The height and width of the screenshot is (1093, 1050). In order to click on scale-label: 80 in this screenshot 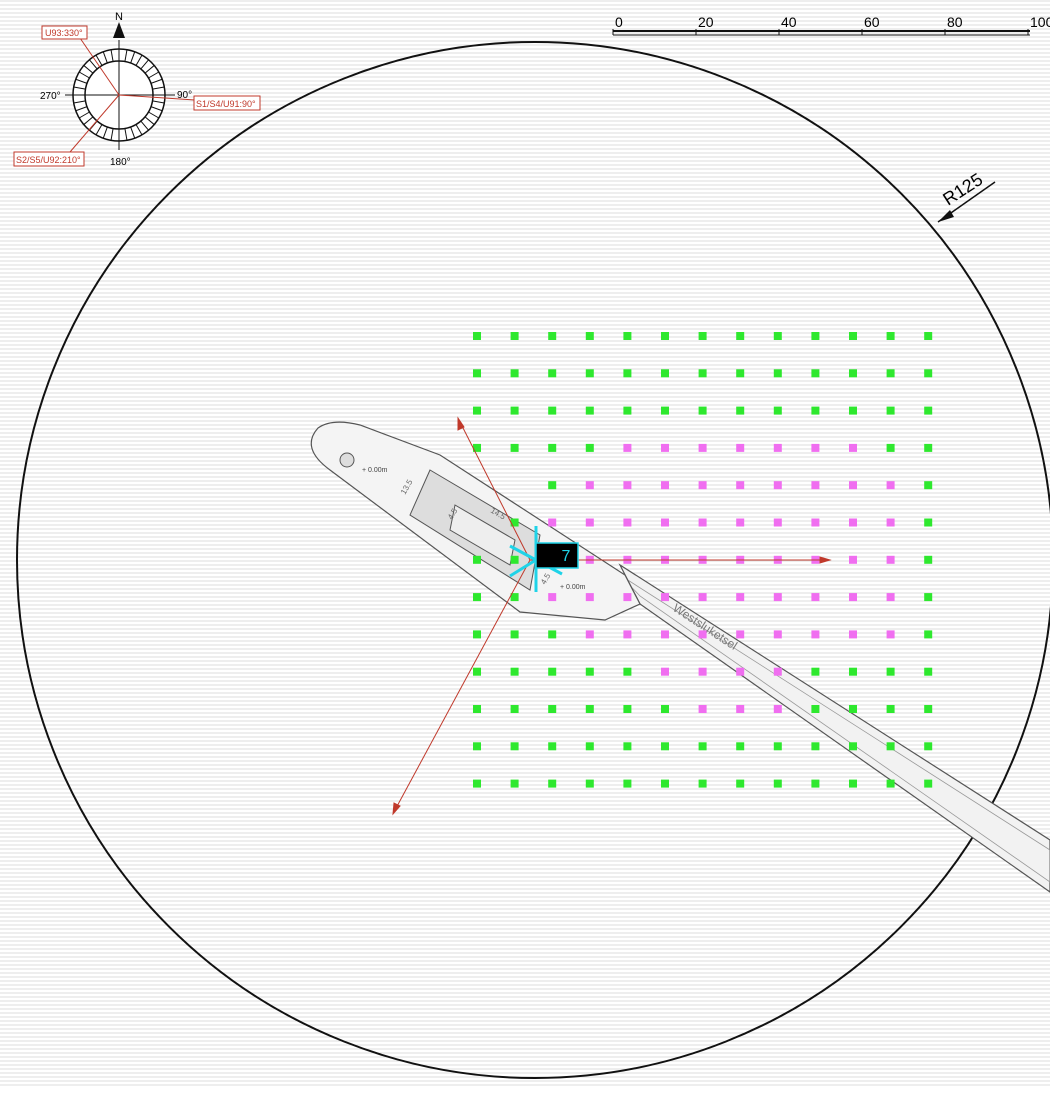, I will do `click(955, 22)`.